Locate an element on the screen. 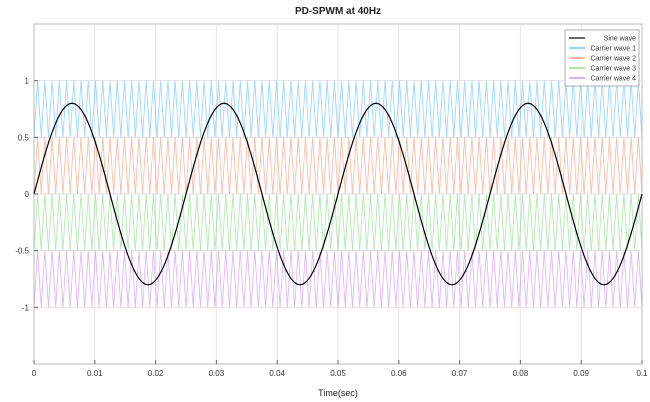 The height and width of the screenshot is (402, 650). chart-title: PD-SPWM at 40Hz is located at coordinates (338, 11).